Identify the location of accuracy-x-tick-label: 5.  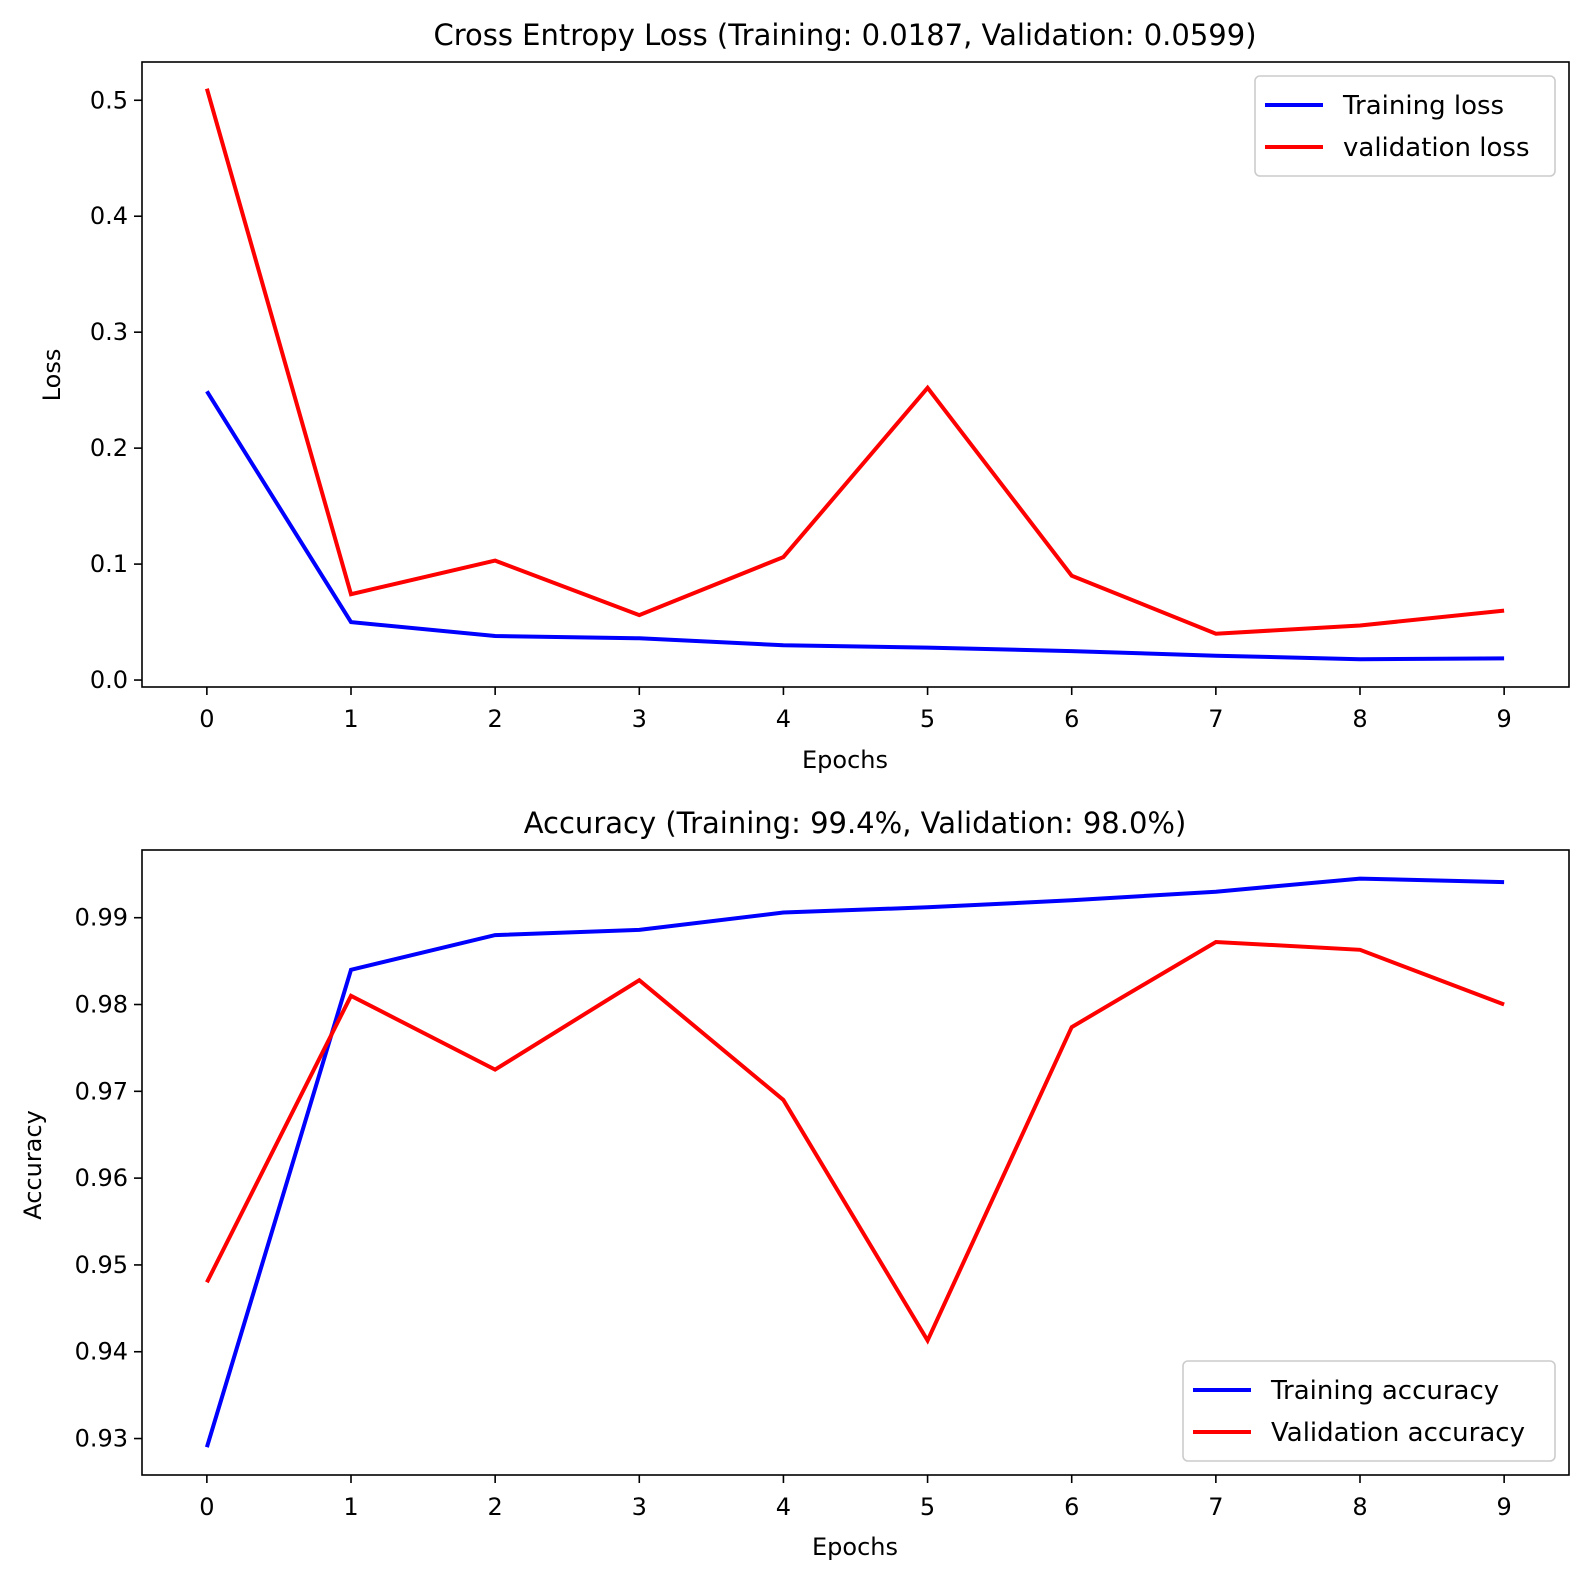
(927, 1507).